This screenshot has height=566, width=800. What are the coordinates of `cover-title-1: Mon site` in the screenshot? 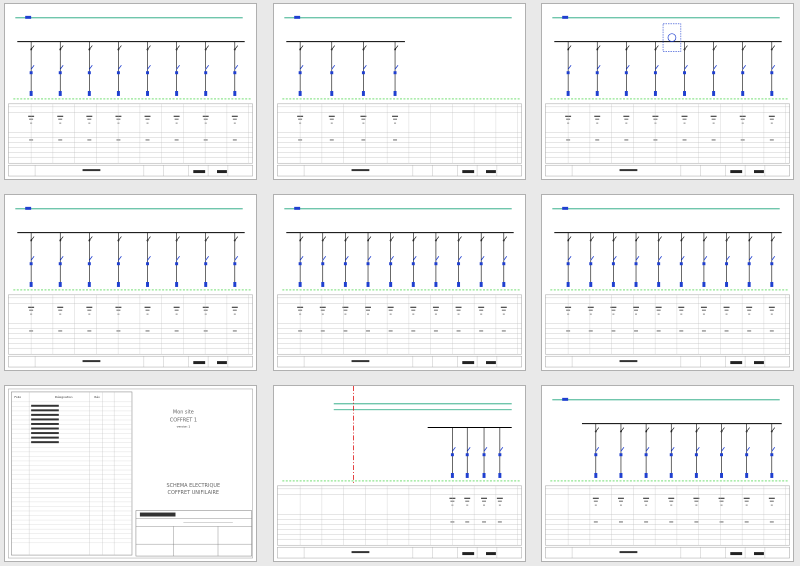 It's located at (183, 413).